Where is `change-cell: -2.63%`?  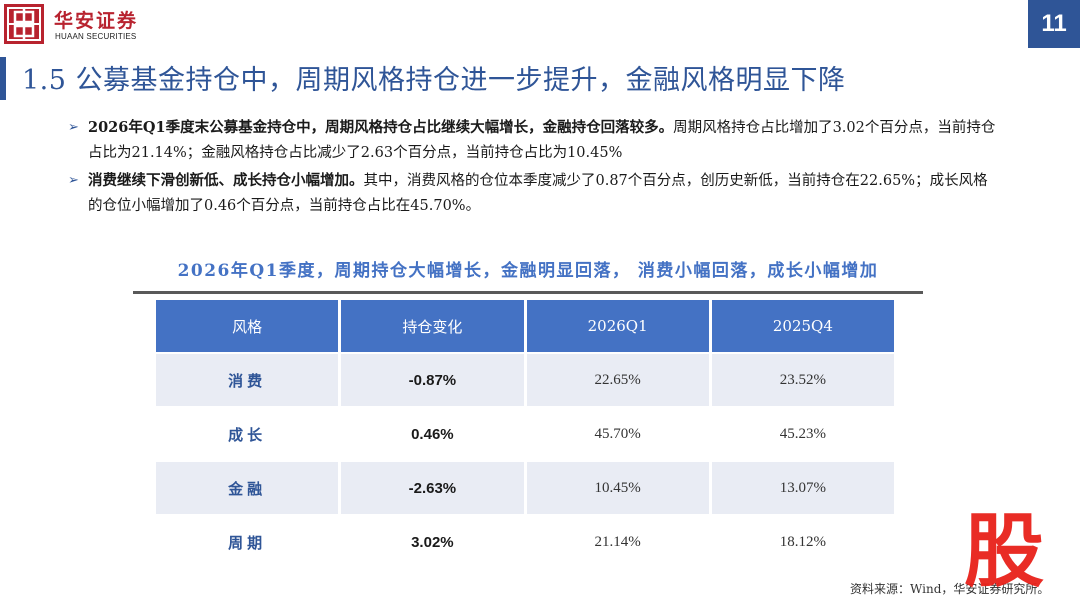 change-cell: -2.63% is located at coordinates (432, 488).